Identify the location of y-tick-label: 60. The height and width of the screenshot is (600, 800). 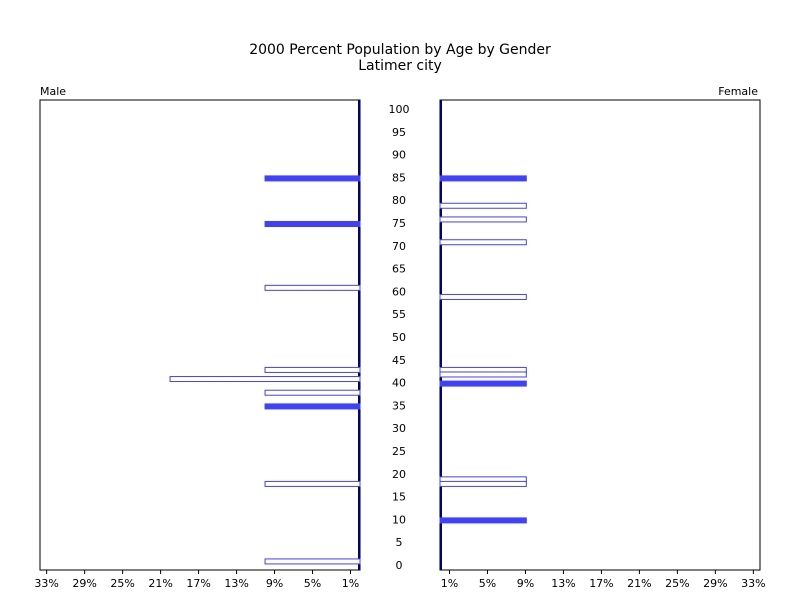
(399, 291).